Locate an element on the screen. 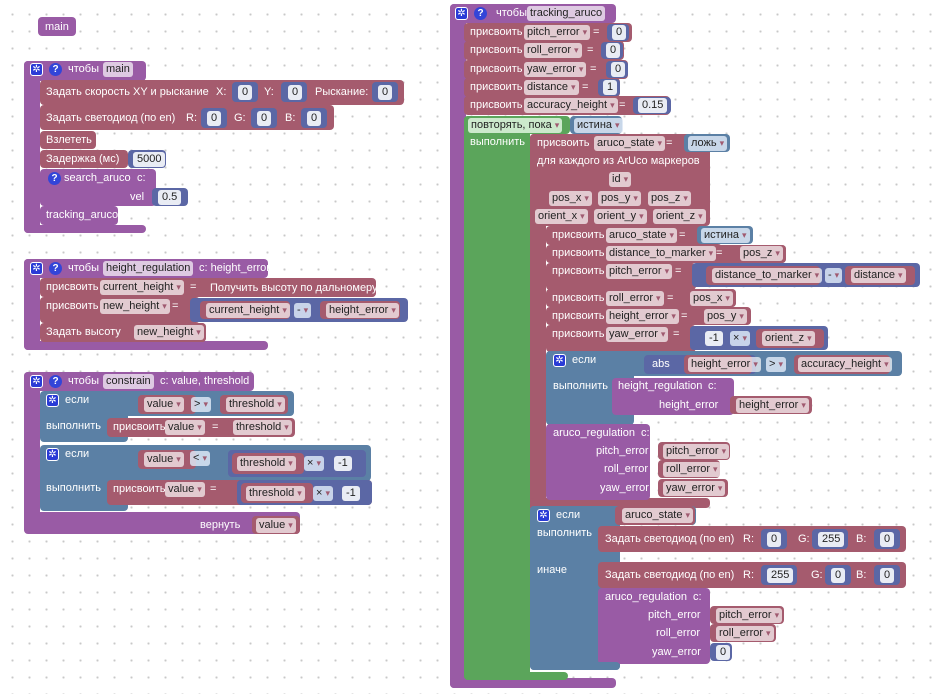 The height and width of the screenshot is (694, 940). while-loop-body is located at coordinates (497, 398).